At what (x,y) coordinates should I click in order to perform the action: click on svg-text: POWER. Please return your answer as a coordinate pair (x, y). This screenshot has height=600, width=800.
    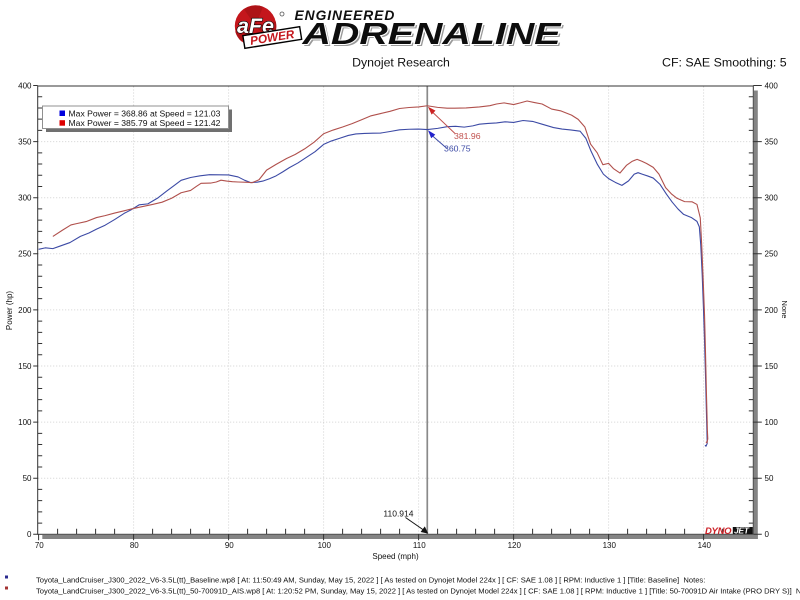
    Looking at the image, I should click on (272, 37).